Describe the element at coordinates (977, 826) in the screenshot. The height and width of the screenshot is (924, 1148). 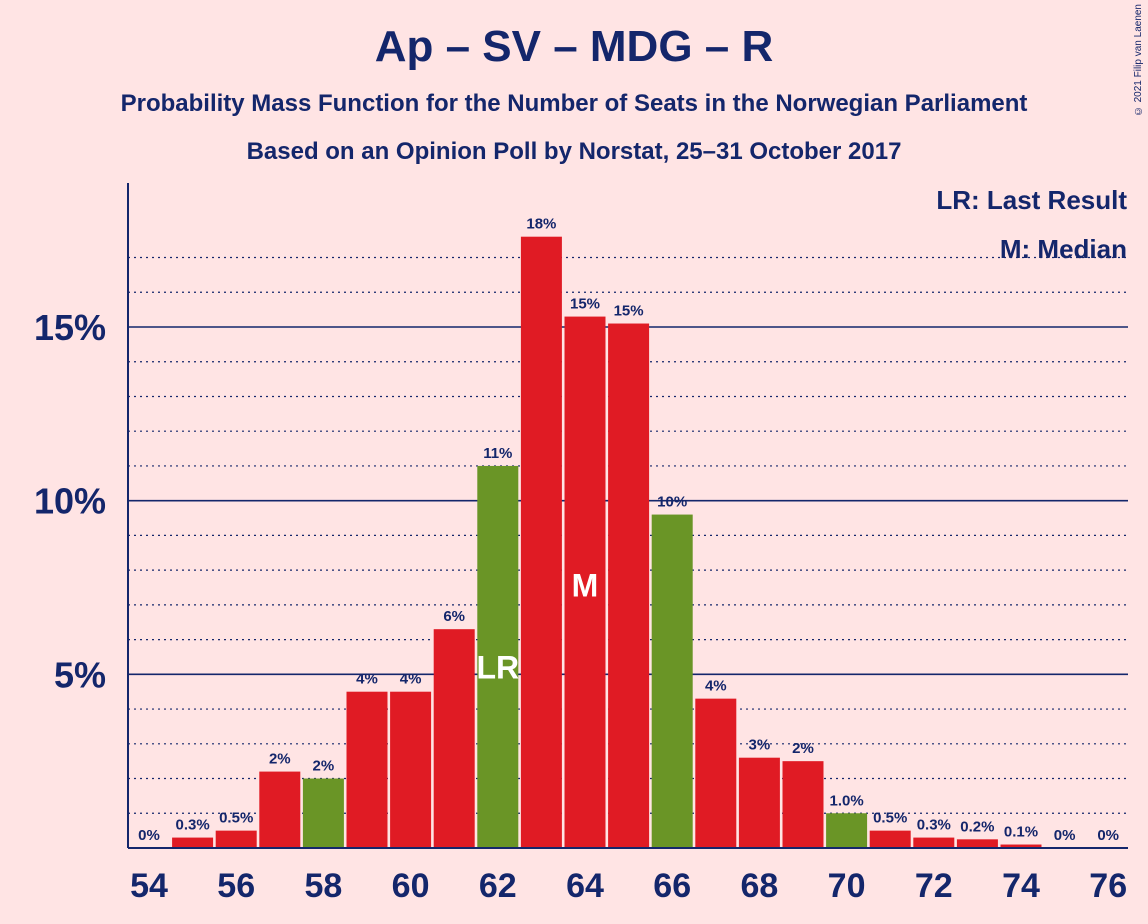
I see `value-label-73: 0.2%` at that location.